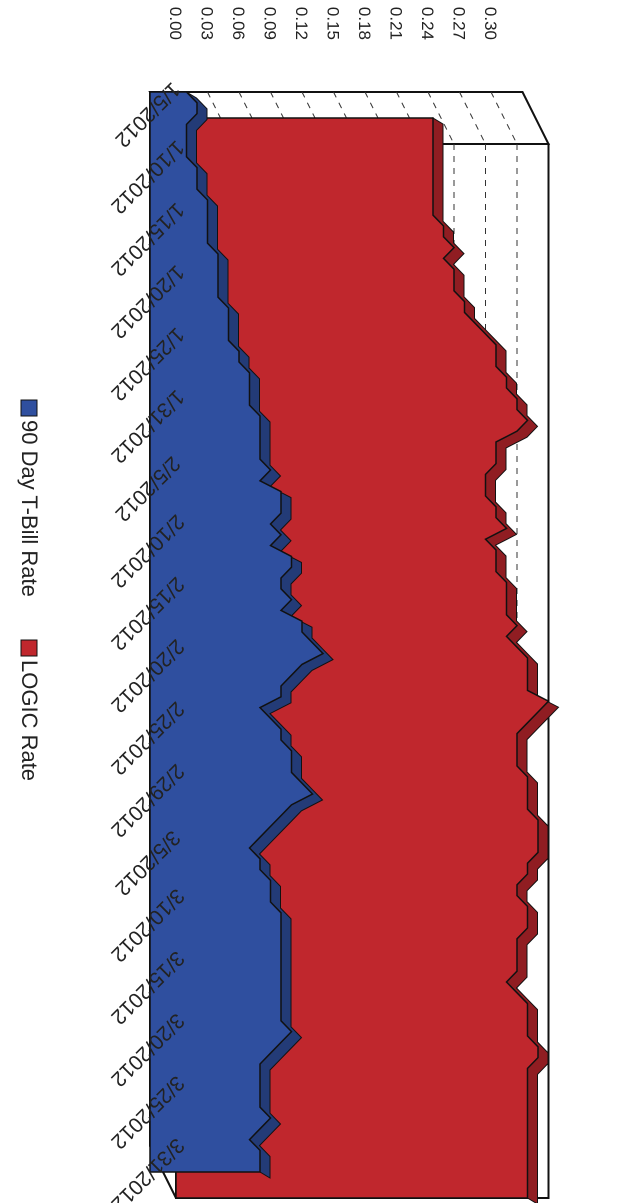  Describe the element at coordinates (238, 23) in the screenshot. I see `y-tick-label: 0.06` at that location.